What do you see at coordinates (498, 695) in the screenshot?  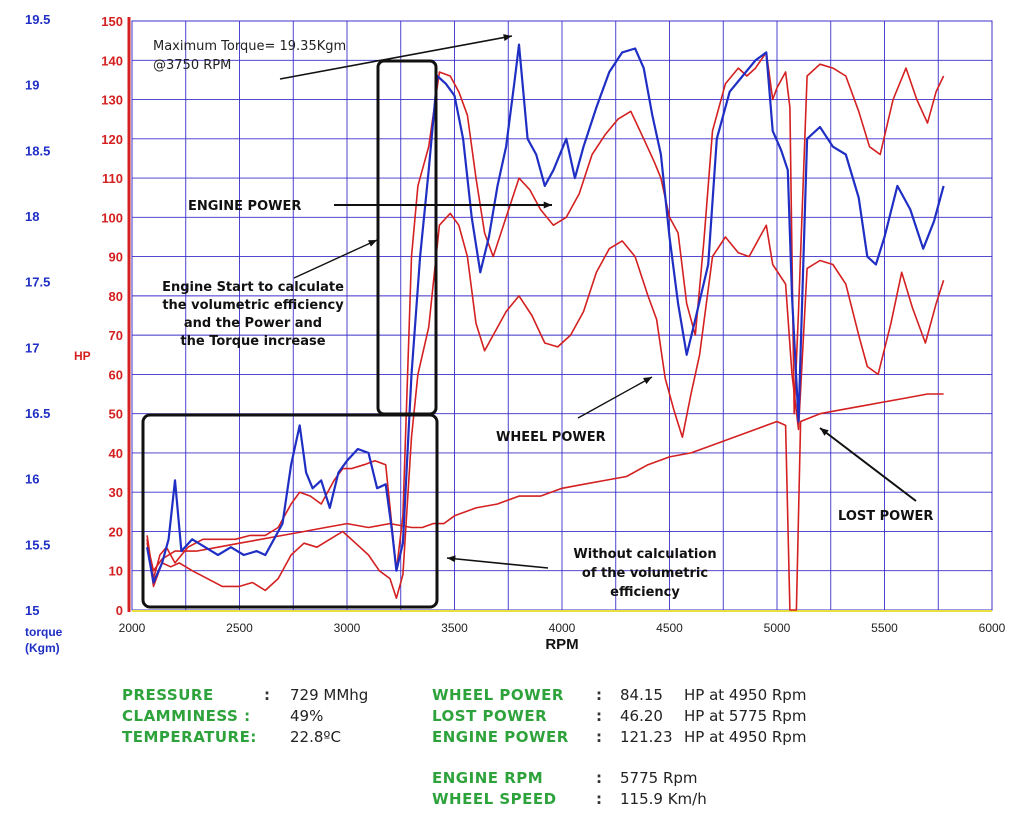 I see `stat-wheel-power-label: WHEEL POWER` at bounding box center [498, 695].